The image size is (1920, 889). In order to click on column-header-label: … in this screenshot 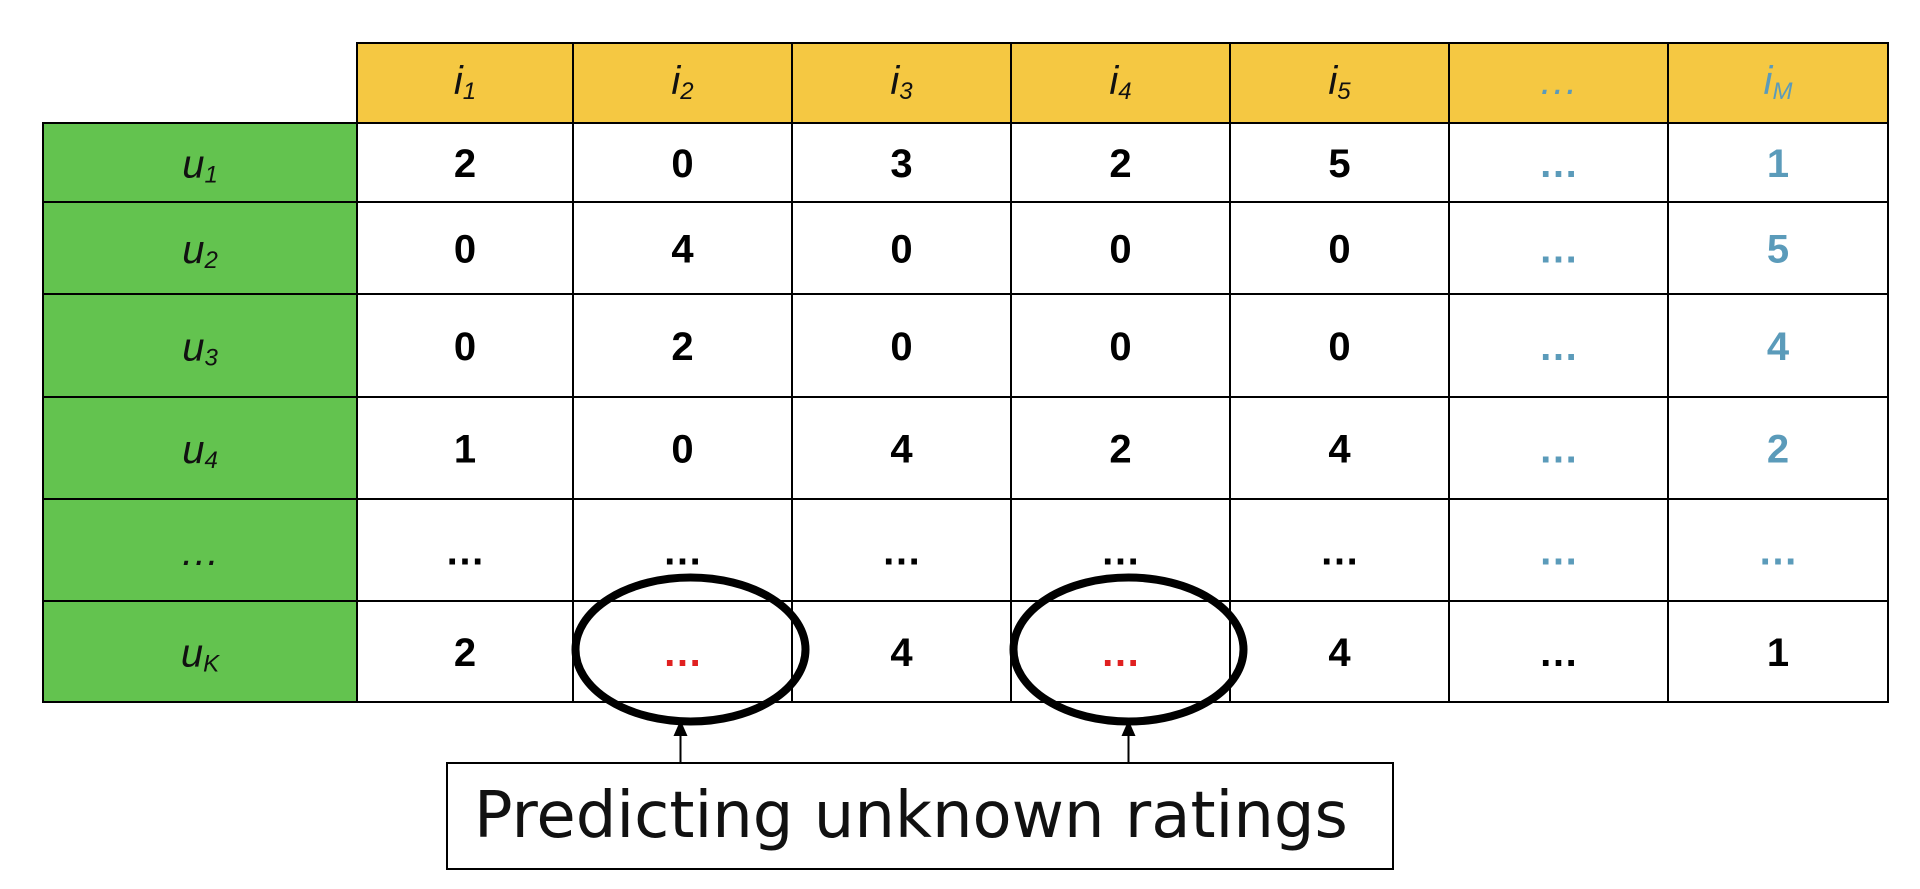, I will do `click(1559, 81)`.